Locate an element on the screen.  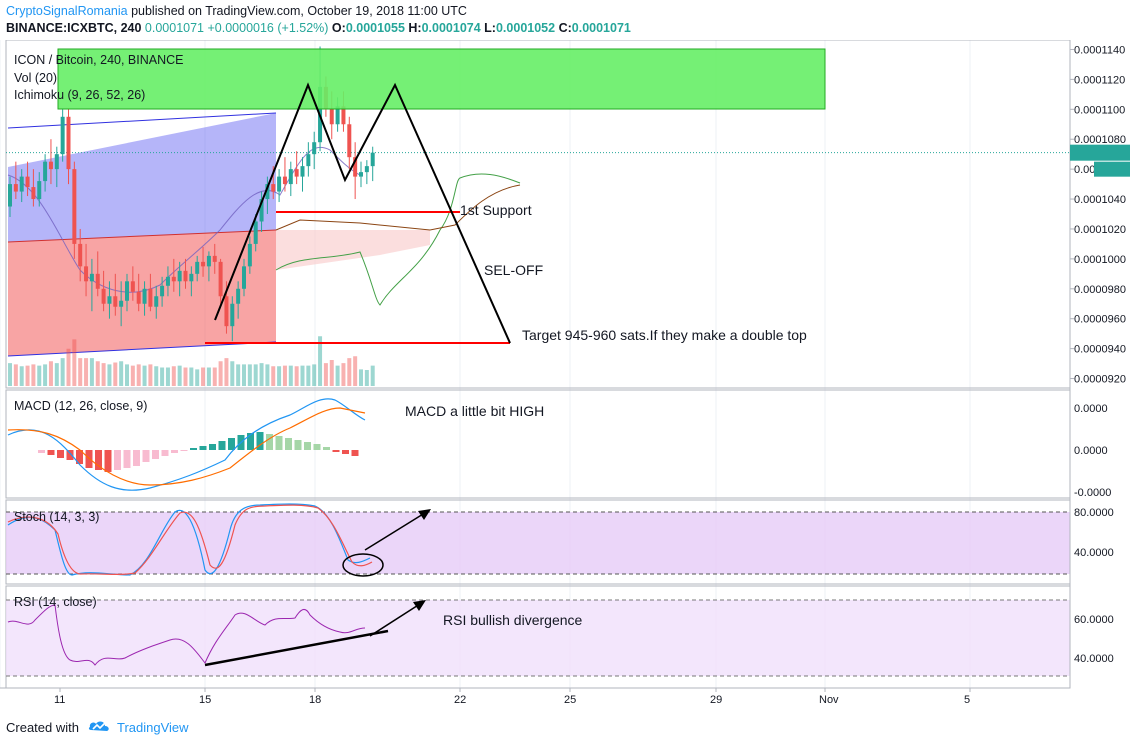
double-top-pattern is located at coordinates (362, 213).